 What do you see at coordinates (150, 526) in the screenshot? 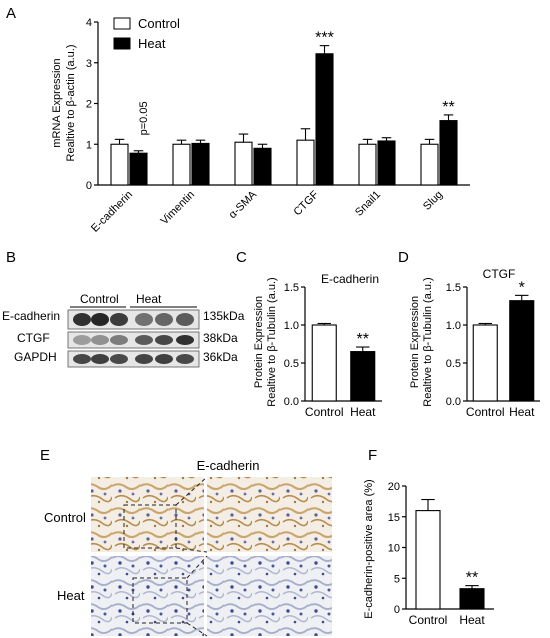
I see `zoom-box-control` at bounding box center [150, 526].